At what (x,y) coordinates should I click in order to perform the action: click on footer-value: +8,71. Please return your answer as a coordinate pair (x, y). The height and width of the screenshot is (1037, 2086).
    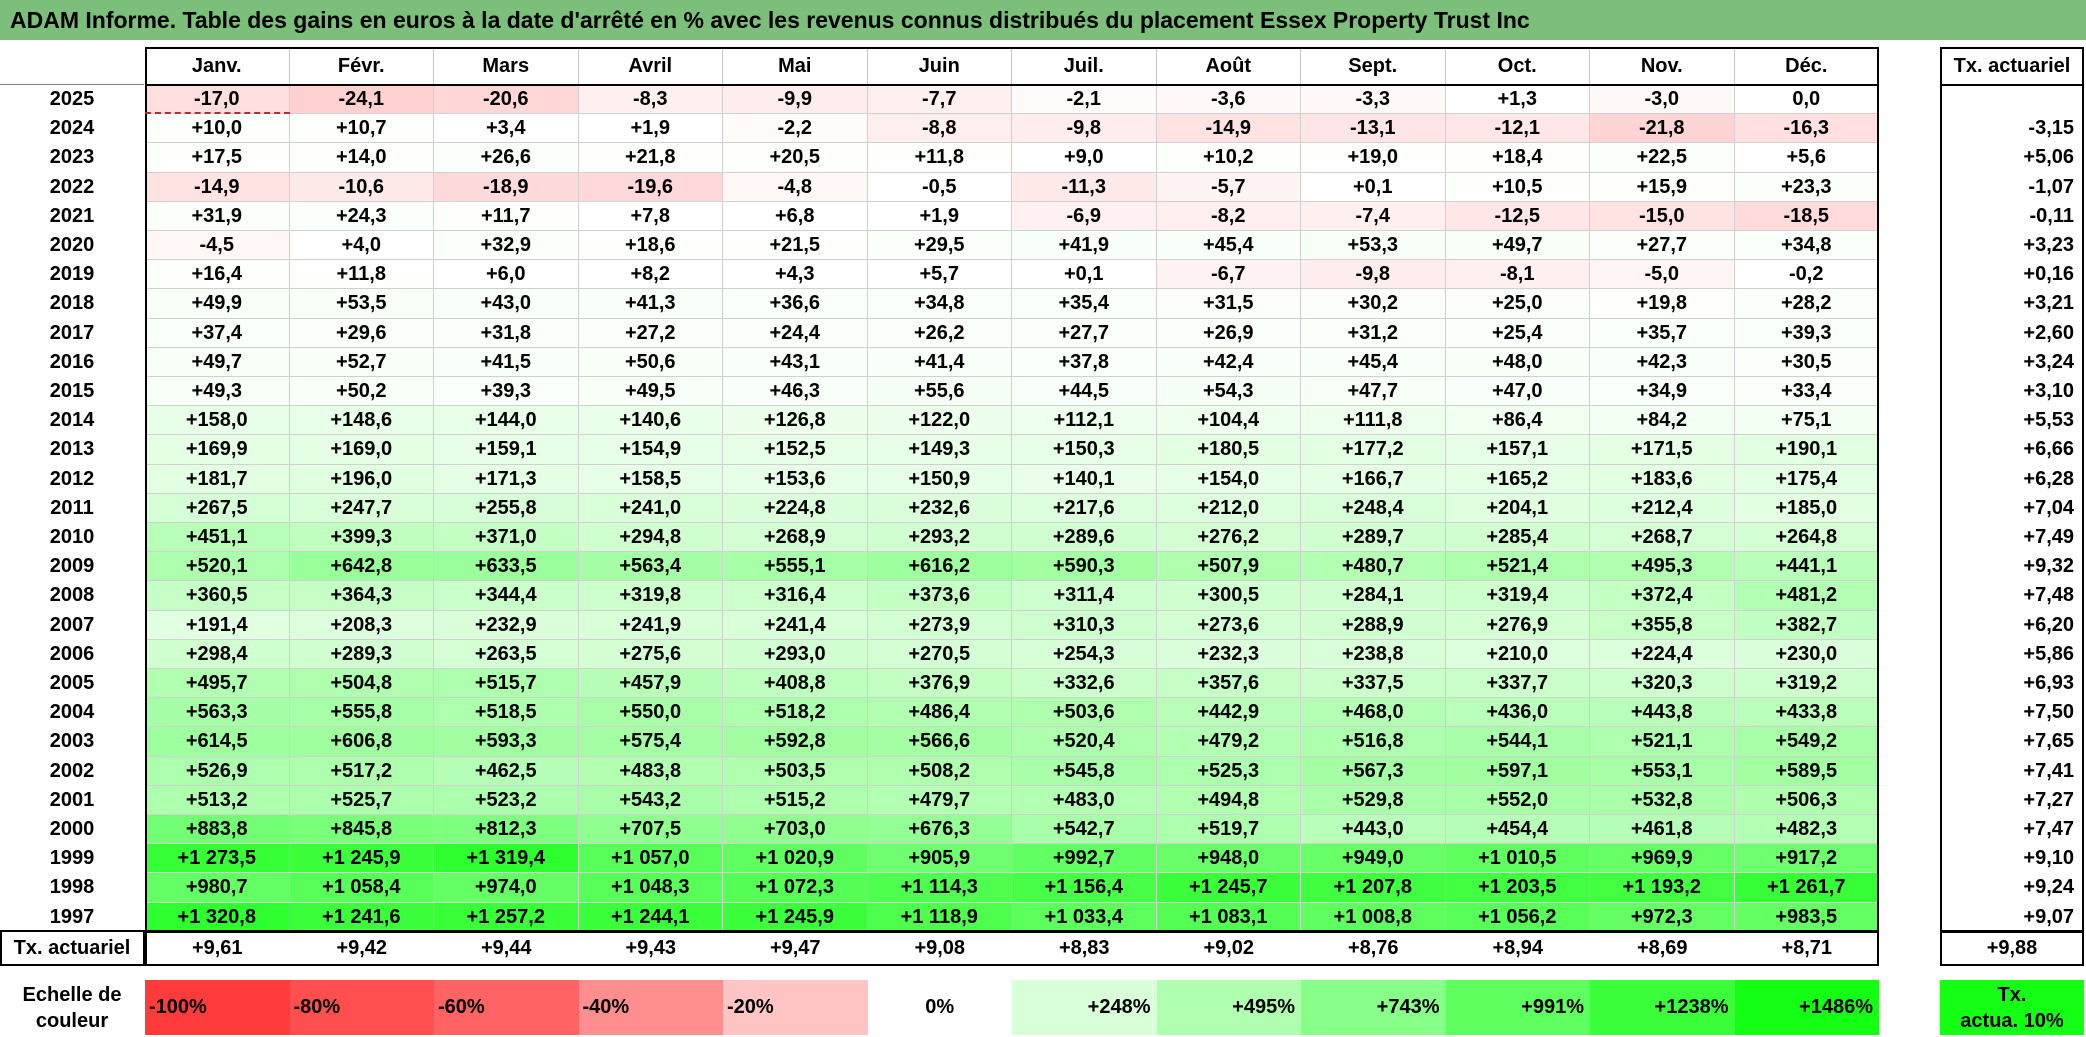
    Looking at the image, I should click on (1807, 948).